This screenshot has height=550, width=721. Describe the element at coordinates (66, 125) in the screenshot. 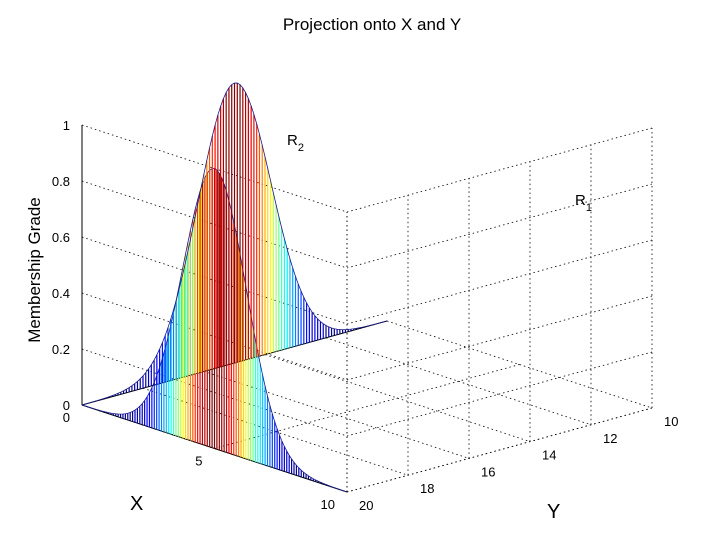

I see `z-tick-label: 1` at that location.